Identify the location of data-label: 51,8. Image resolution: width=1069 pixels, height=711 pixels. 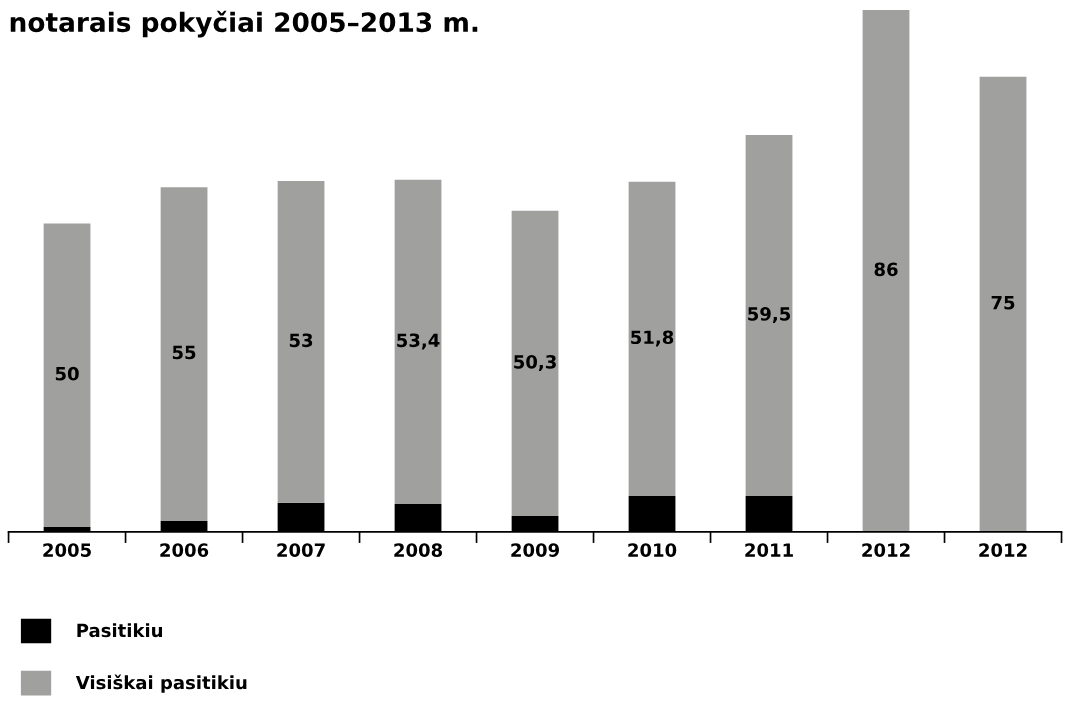
(652, 338).